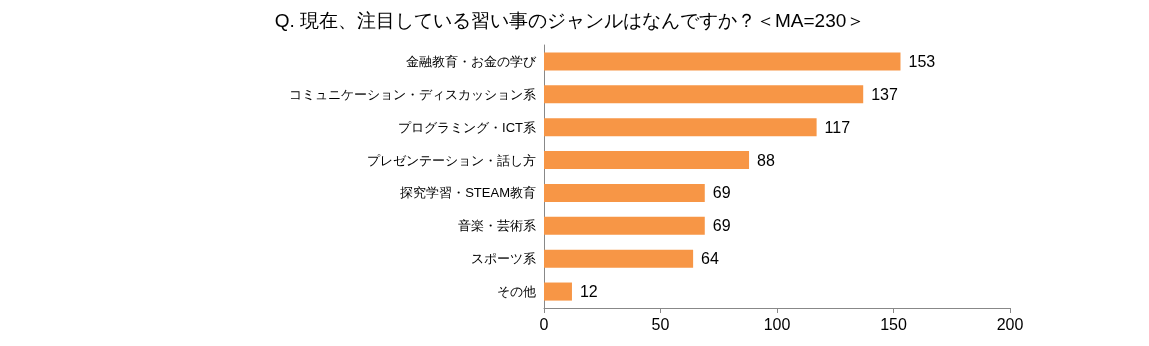 The image size is (1149, 346). I want to click on y-tick-label: プレゼンテーション・話し方, so click(451, 160).